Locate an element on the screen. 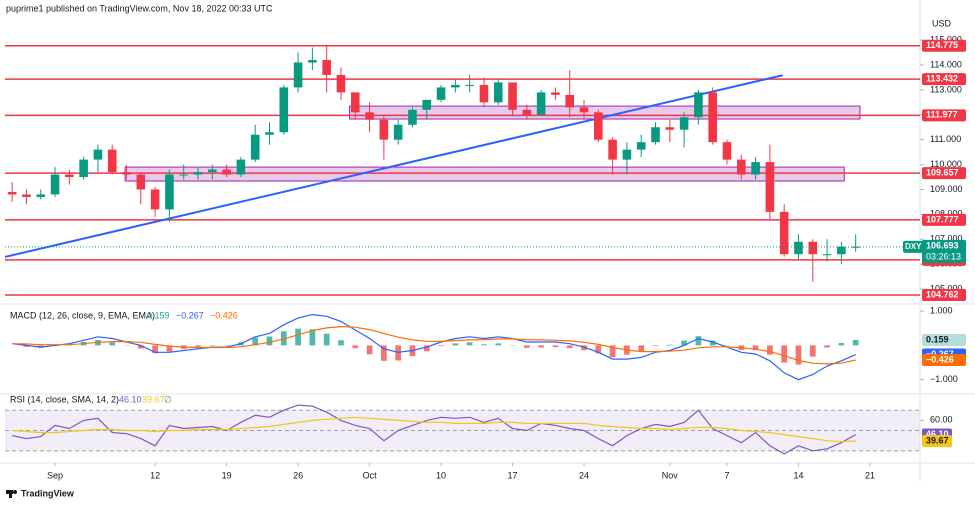 The height and width of the screenshot is (506, 975). rsi-line is located at coordinates (433, 429).